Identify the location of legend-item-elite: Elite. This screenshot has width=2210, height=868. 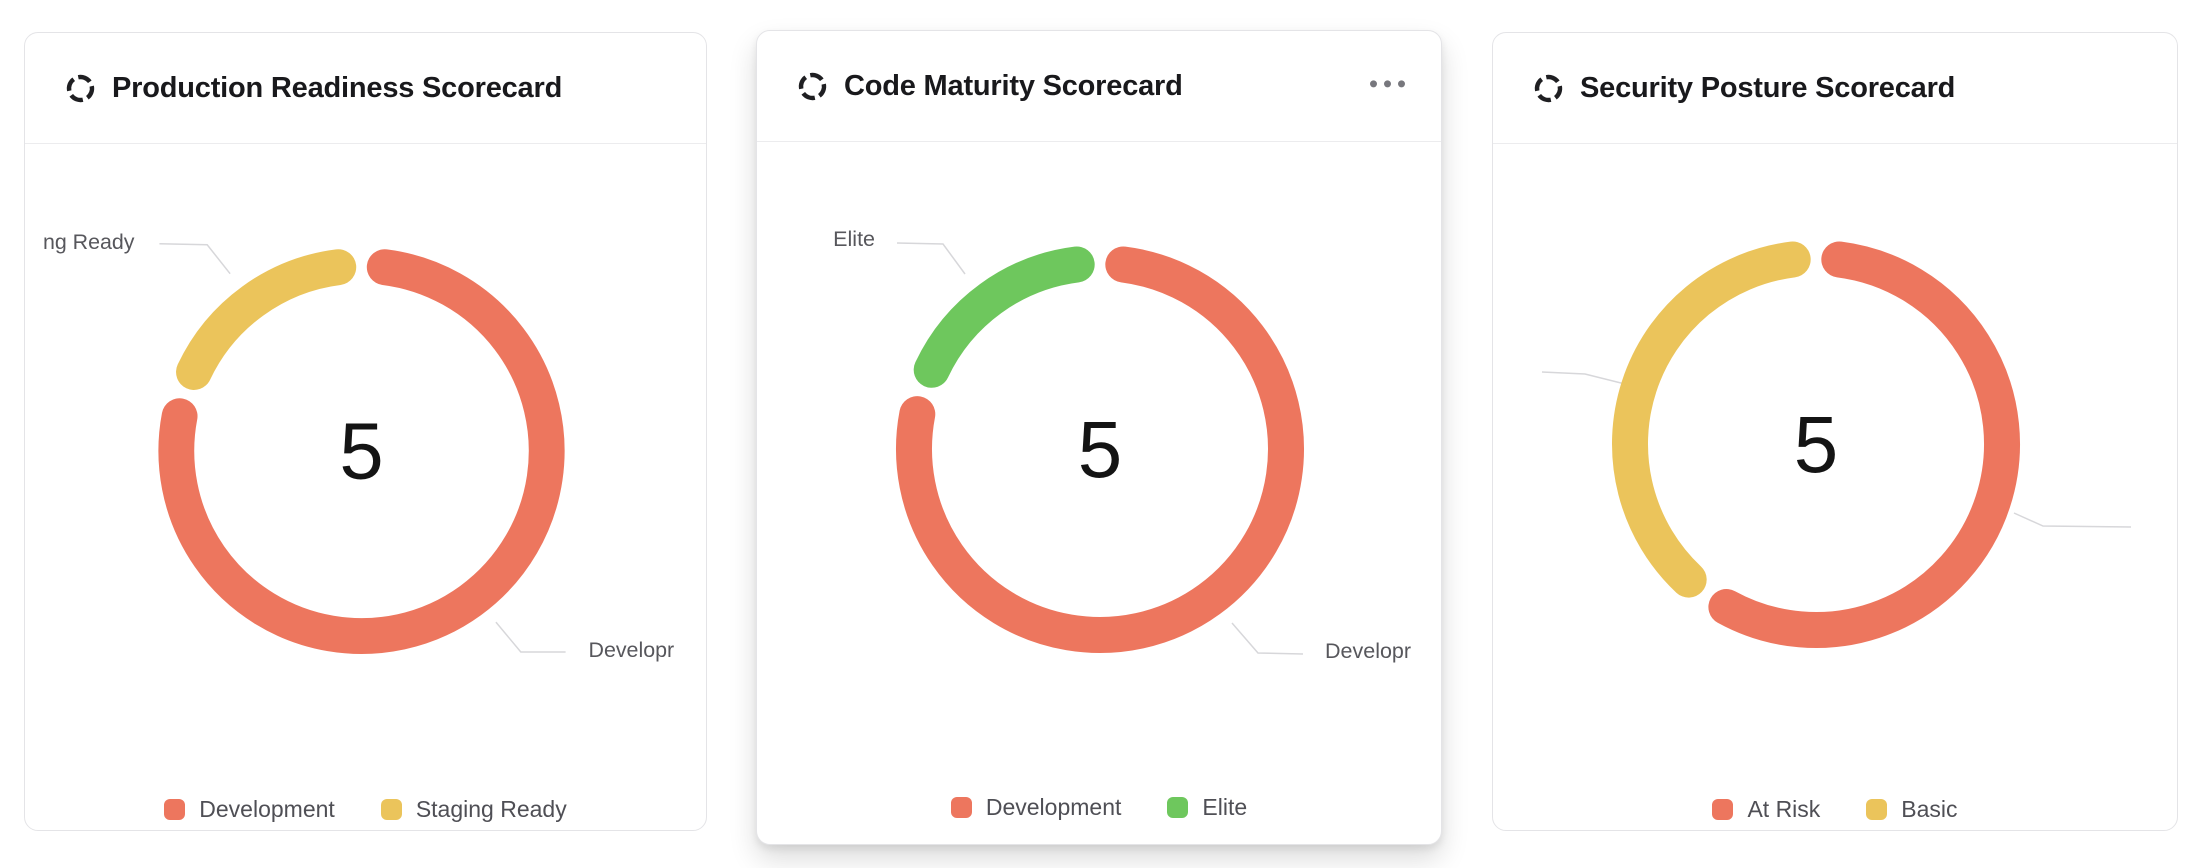
(1207, 807).